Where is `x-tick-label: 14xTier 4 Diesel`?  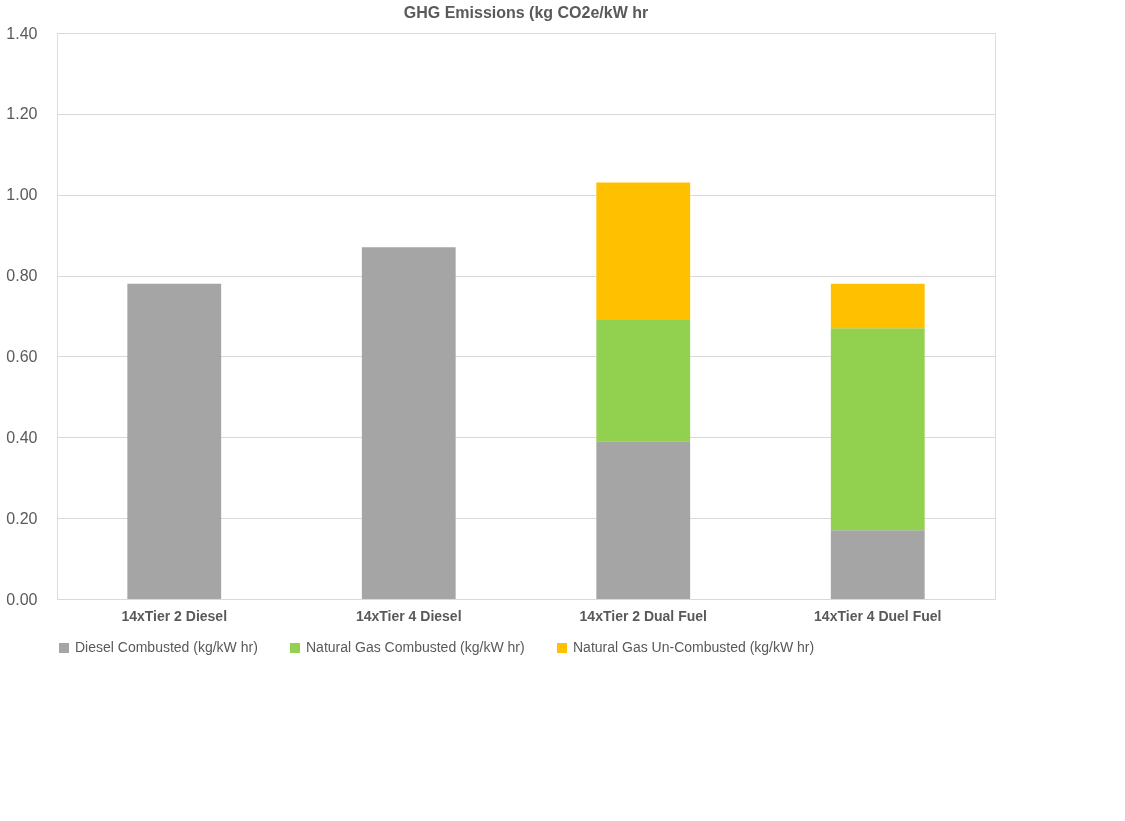
x-tick-label: 14xTier 4 Diesel is located at coordinates (408, 615).